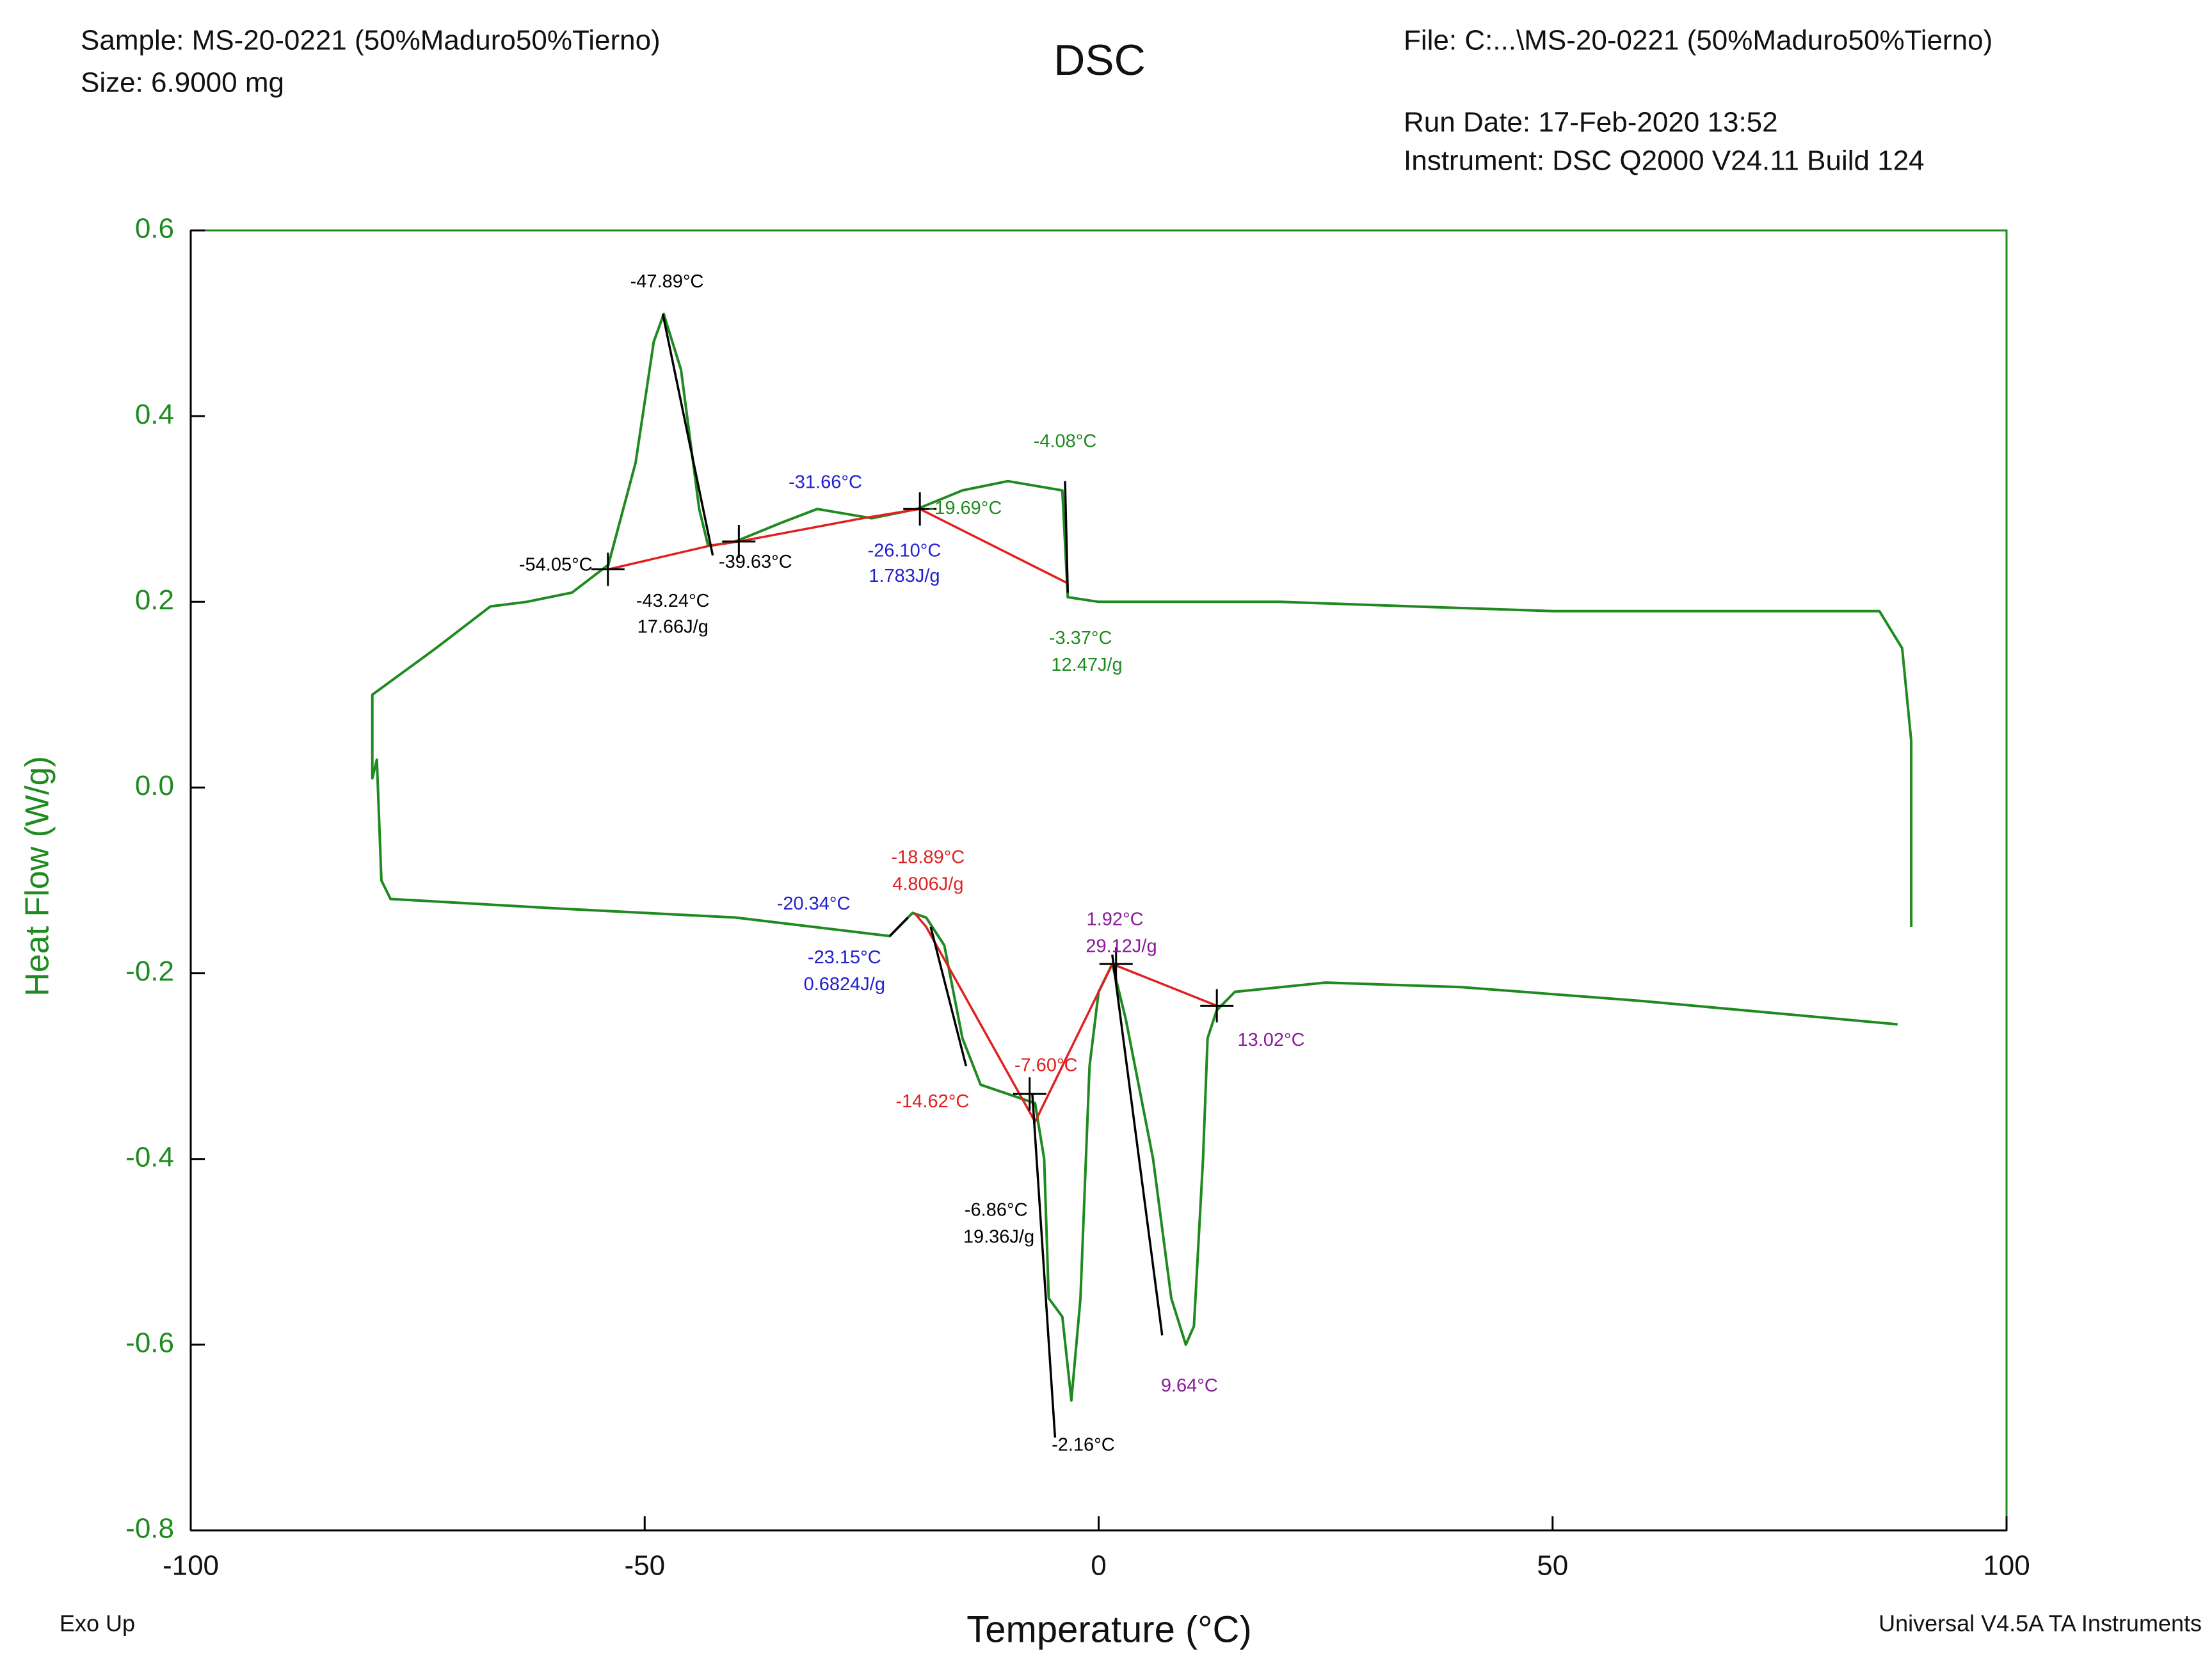 The height and width of the screenshot is (1668, 2212). What do you see at coordinates (37, 876) in the screenshot?
I see `y-axis-title: Heat Flow (W/g)` at bounding box center [37, 876].